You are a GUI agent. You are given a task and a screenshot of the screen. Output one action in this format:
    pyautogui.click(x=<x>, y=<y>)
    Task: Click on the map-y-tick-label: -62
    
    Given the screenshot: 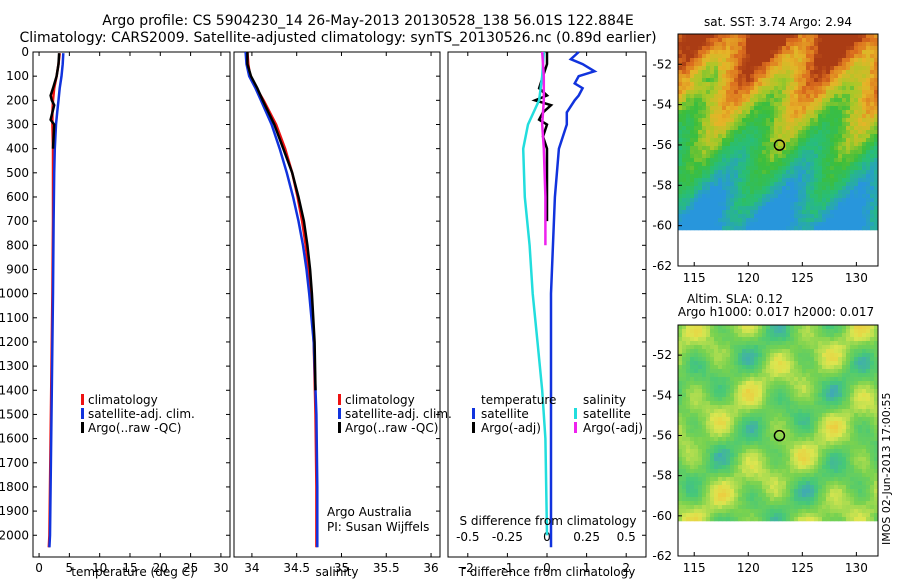 What is the action you would take?
    pyautogui.click(x=662, y=266)
    